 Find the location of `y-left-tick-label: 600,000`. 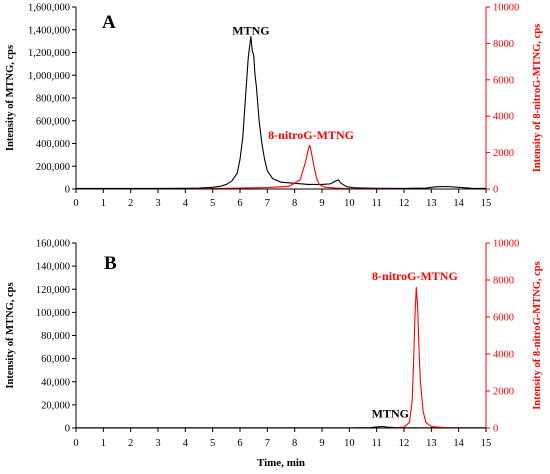

y-left-tick-label: 600,000 is located at coordinates (53, 121).